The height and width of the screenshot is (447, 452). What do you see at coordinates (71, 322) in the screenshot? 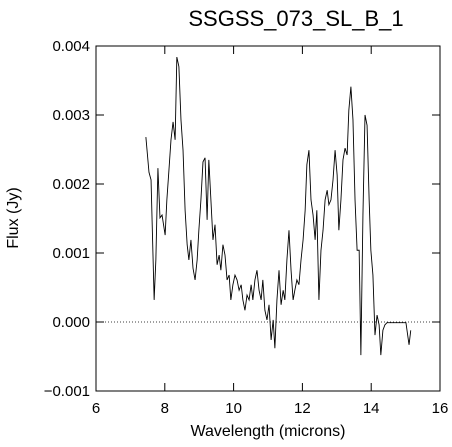
I see `y-tick-label: 0.000` at bounding box center [71, 322].